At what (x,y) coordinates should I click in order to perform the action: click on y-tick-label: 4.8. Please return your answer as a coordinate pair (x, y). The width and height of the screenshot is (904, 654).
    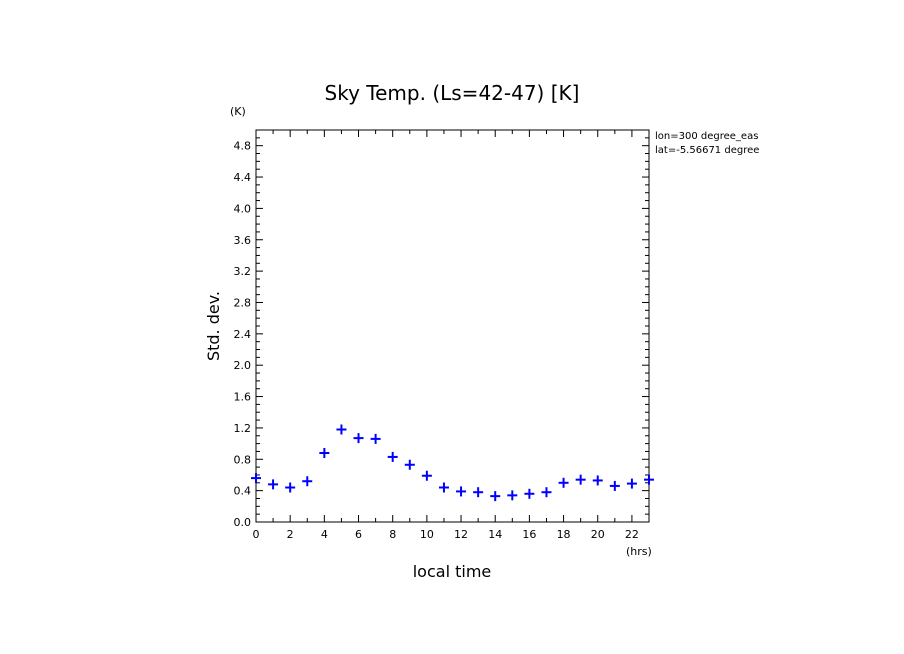
    Looking at the image, I should click on (243, 146).